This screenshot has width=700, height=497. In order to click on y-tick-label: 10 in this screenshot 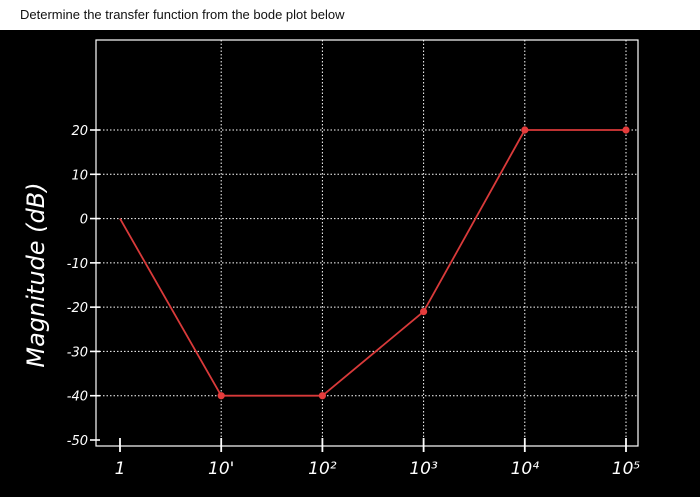, I will do `click(79, 175)`.